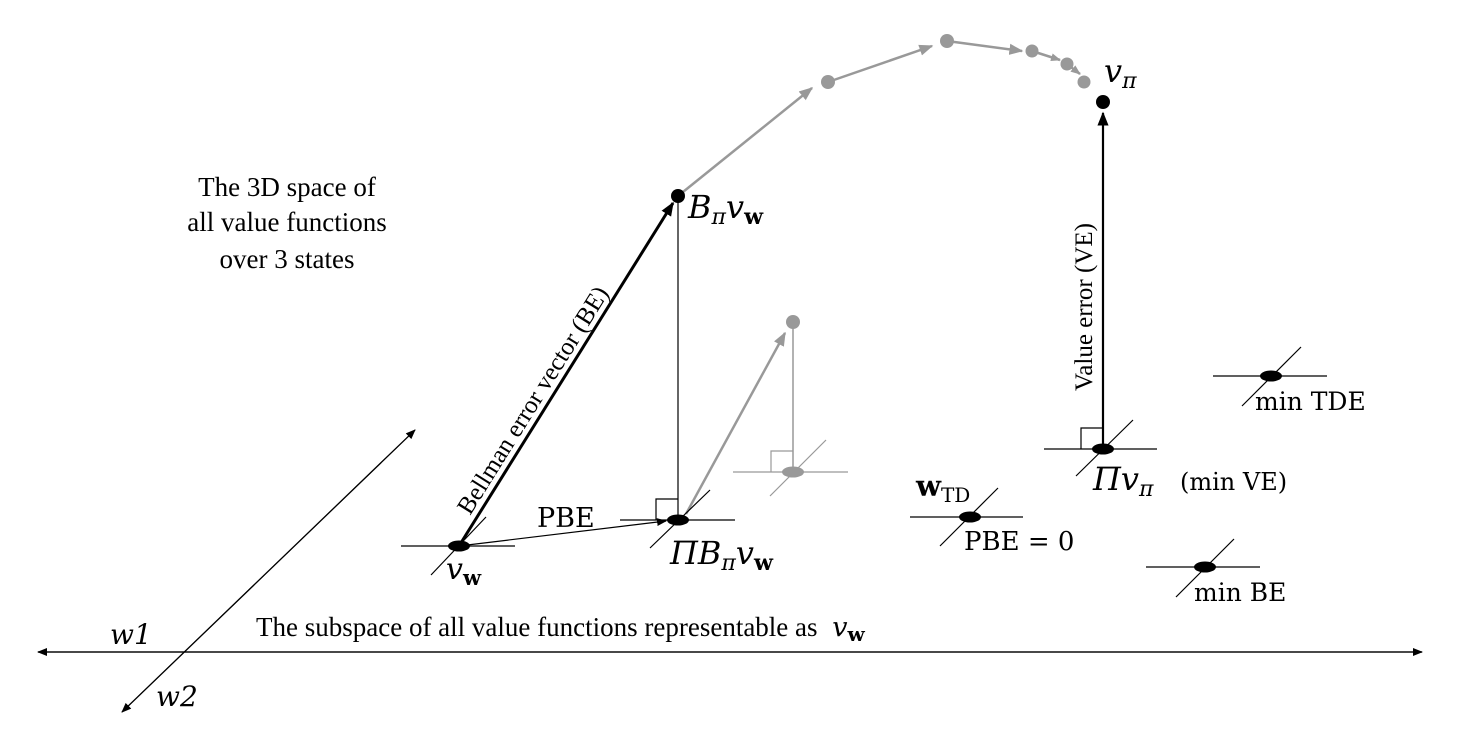 This screenshot has height=738, width=1461. What do you see at coordinates (533, 400) in the screenshot?
I see `bellman-error-label: Bellman error vector (BE)` at bounding box center [533, 400].